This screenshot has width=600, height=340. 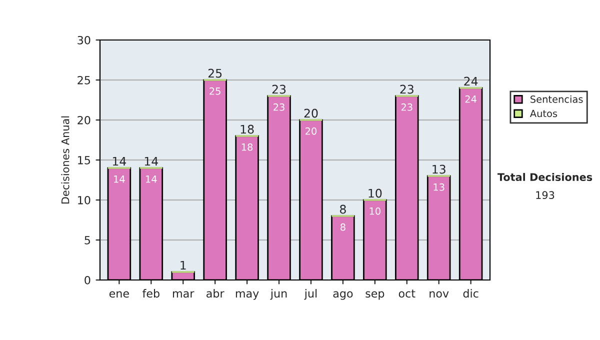 I want to click on x-tick-label: ago, so click(x=343, y=295).